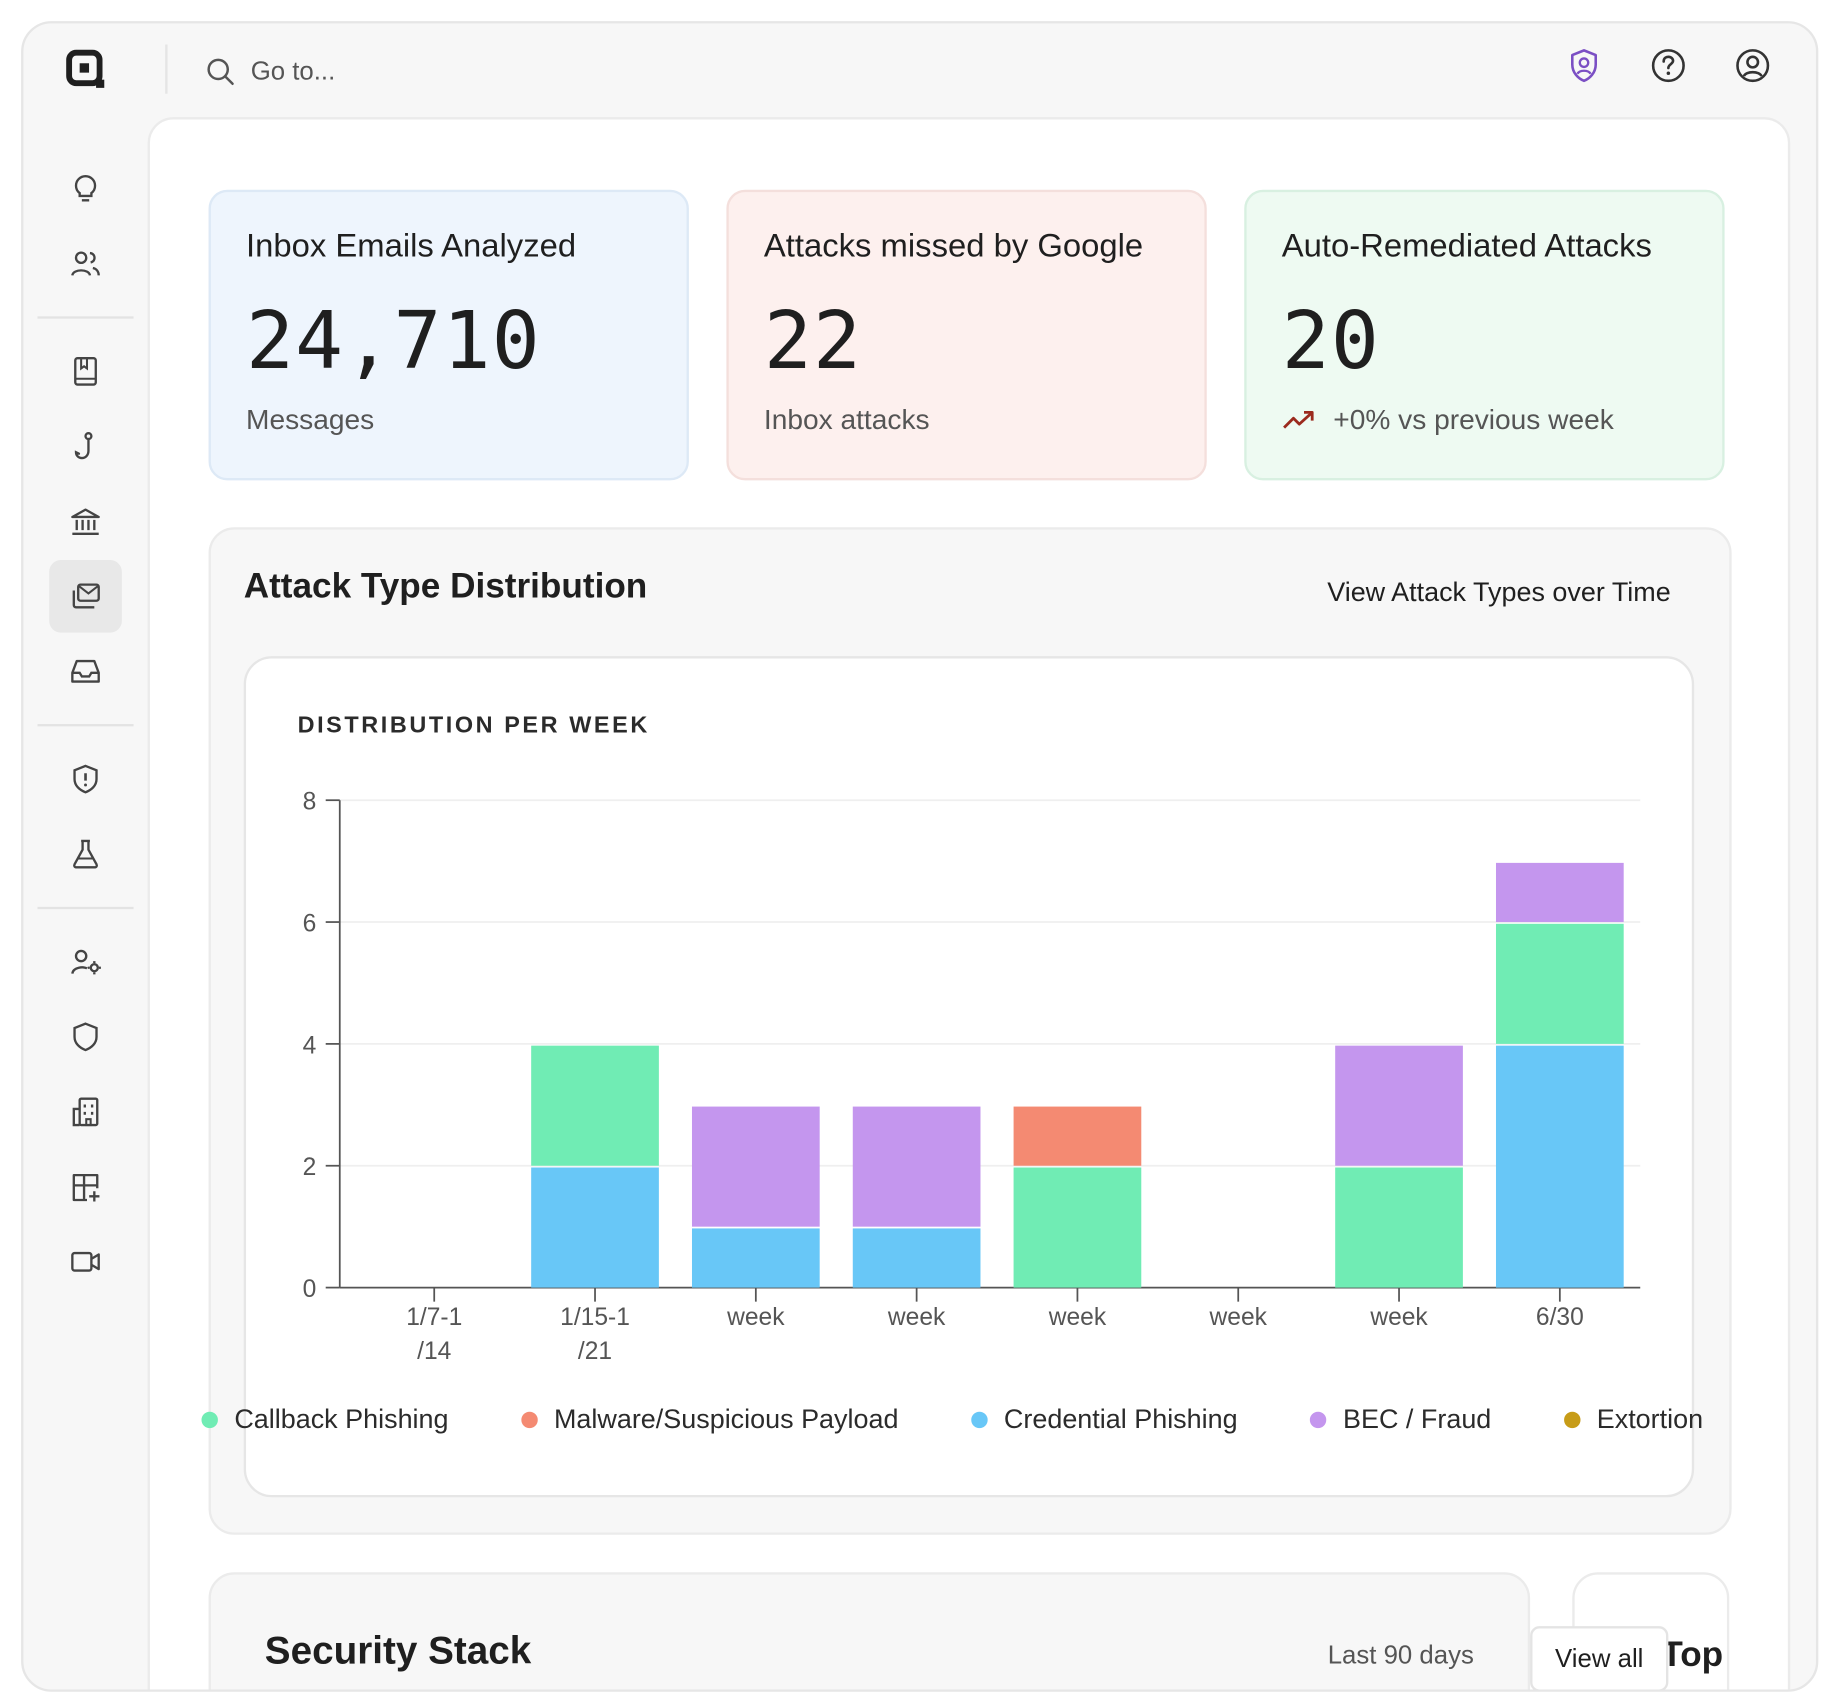 Image resolution: width=1827 pixels, height=1700 pixels. What do you see at coordinates (1400, 1655) in the screenshot?
I see `date-range-label: Last 90 days` at bounding box center [1400, 1655].